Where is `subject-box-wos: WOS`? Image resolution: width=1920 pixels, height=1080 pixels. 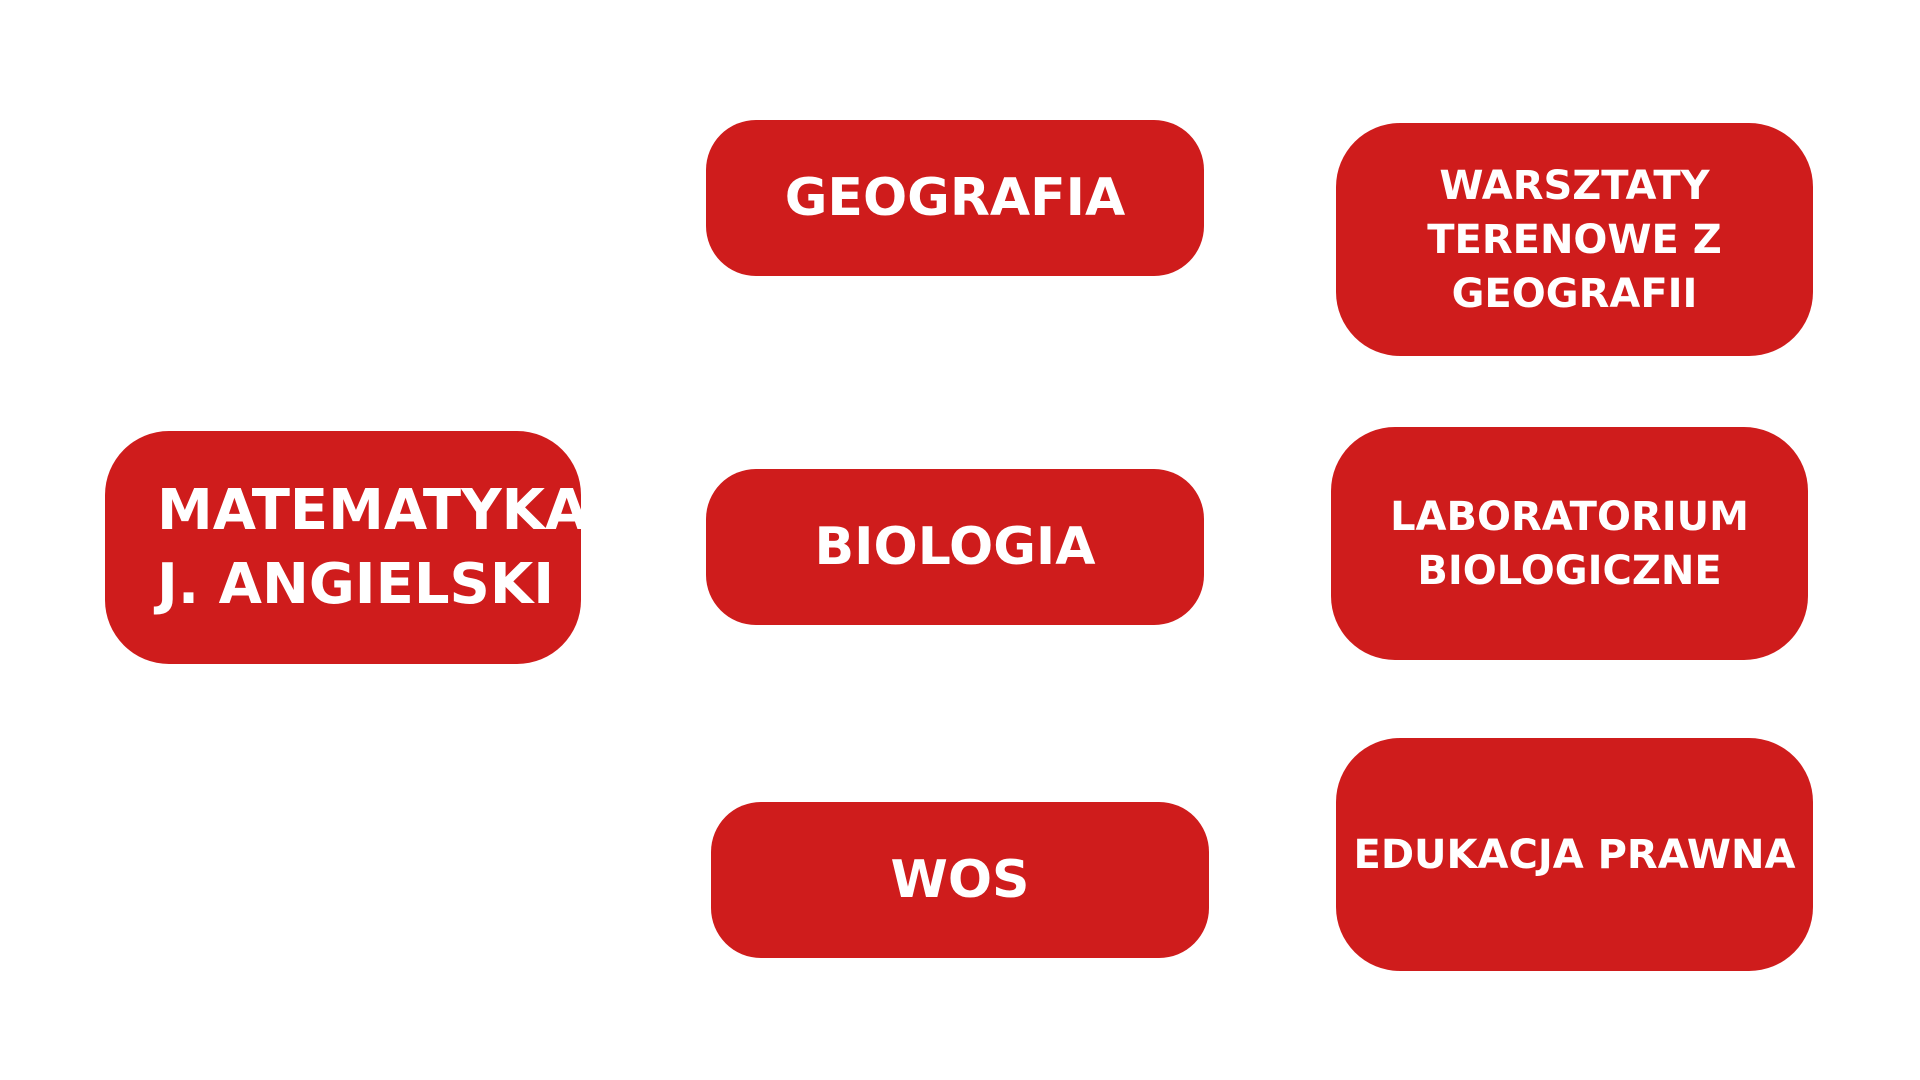 subject-box-wos: WOS is located at coordinates (960, 880).